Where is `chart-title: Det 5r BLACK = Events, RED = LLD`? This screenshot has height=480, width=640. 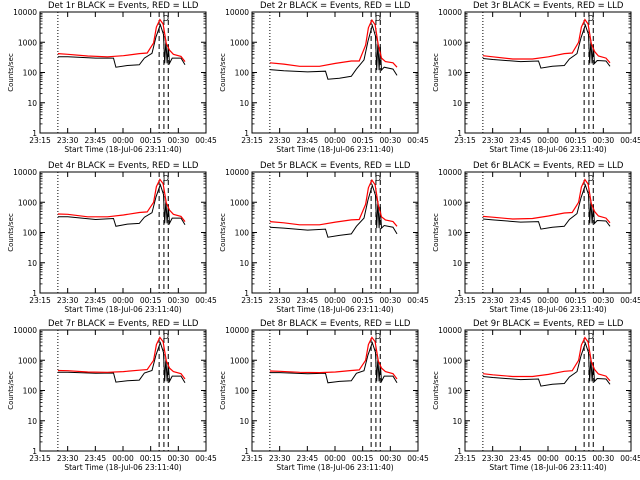
chart-title: Det 5r BLACK = Events, RED = LLD is located at coordinates (335, 166).